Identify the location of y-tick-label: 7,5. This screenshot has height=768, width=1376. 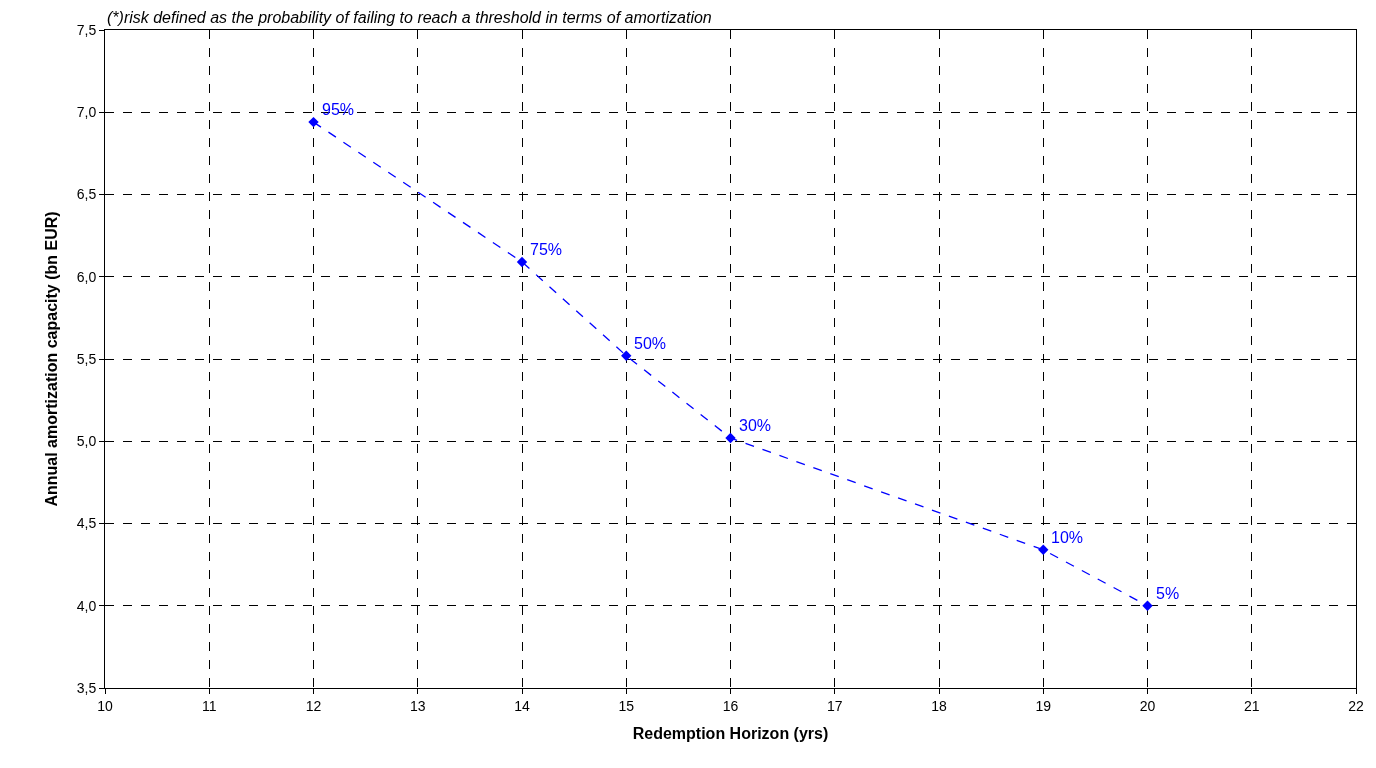
(86, 29).